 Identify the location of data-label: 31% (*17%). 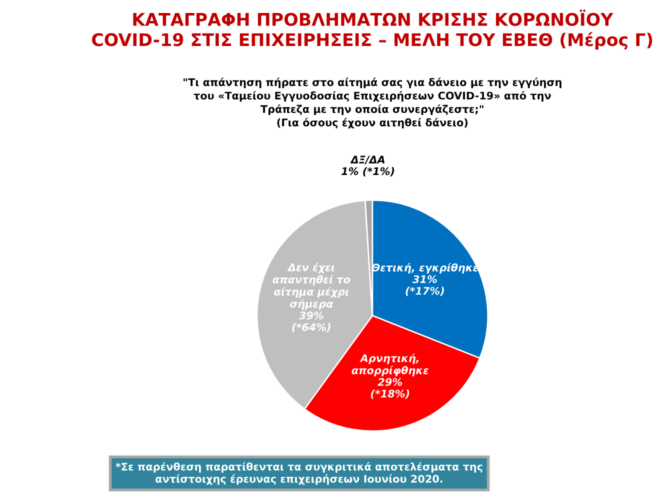
(425, 285).